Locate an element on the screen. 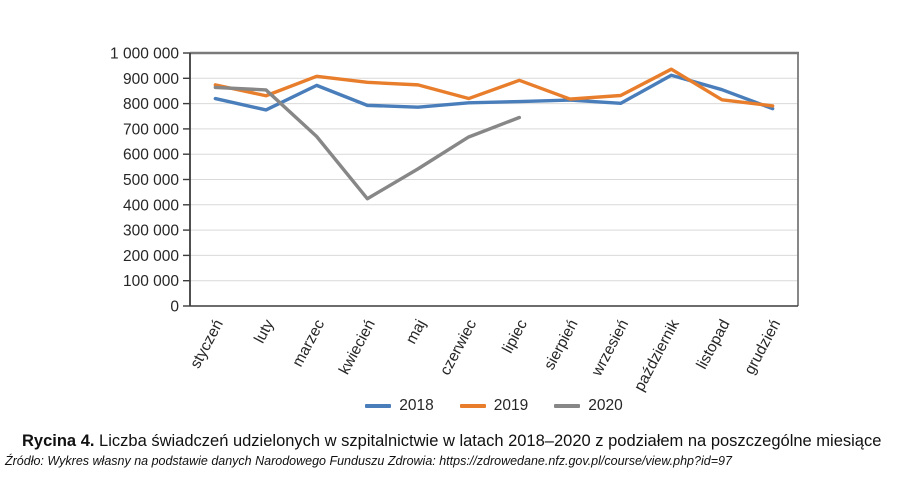 The height and width of the screenshot is (490, 900). chart-legend: 2018 2019 2020 is located at coordinates (494, 406).